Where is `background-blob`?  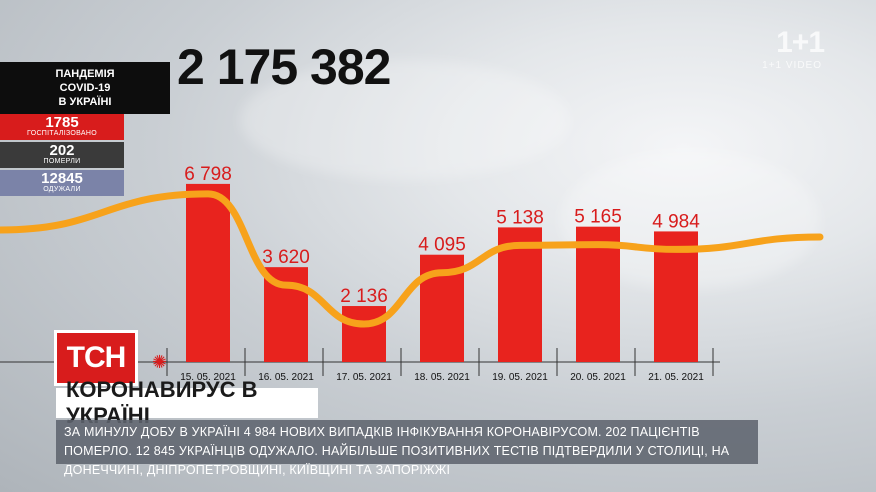
background-blob is located at coordinates (405, 120).